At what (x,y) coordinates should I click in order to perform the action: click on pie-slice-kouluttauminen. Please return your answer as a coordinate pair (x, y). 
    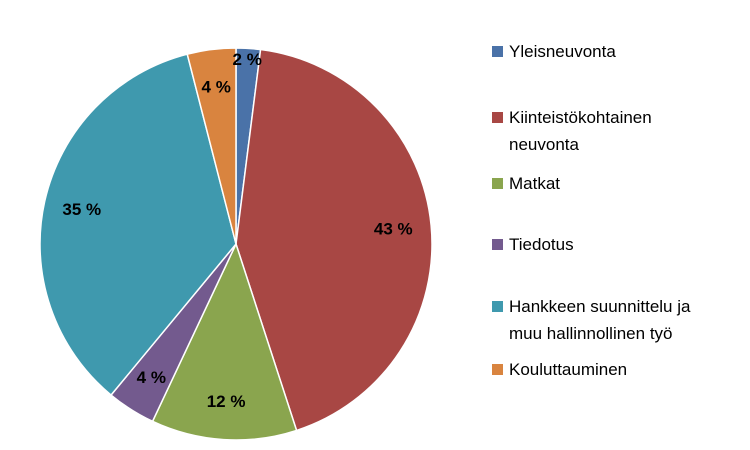
    Looking at the image, I should click on (211, 146).